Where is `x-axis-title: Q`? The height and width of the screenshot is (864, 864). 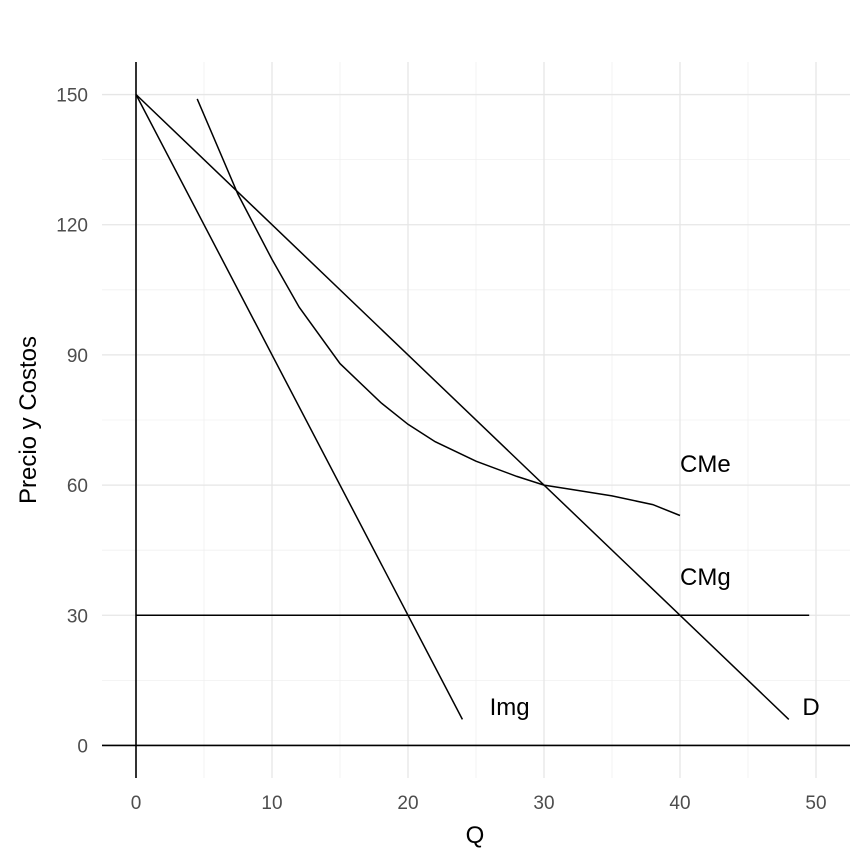
x-axis-title: Q is located at coordinates (475, 835).